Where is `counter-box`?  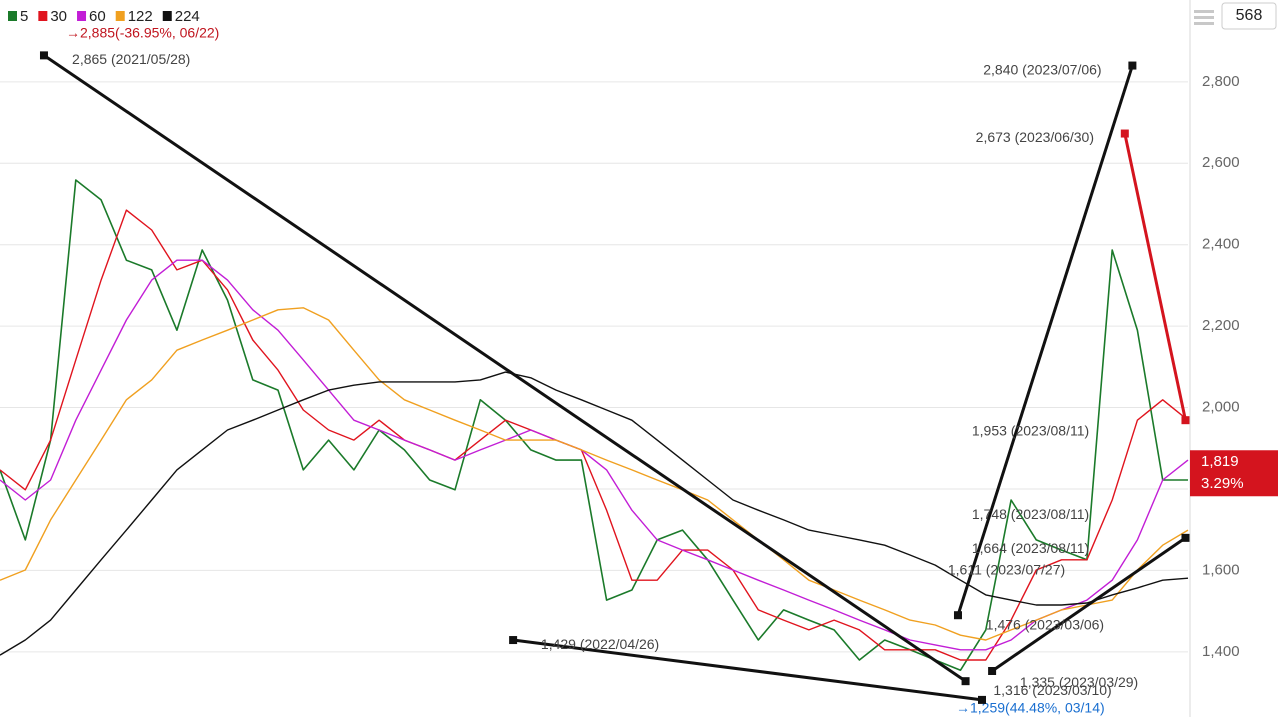 counter-box is located at coordinates (1249, 16).